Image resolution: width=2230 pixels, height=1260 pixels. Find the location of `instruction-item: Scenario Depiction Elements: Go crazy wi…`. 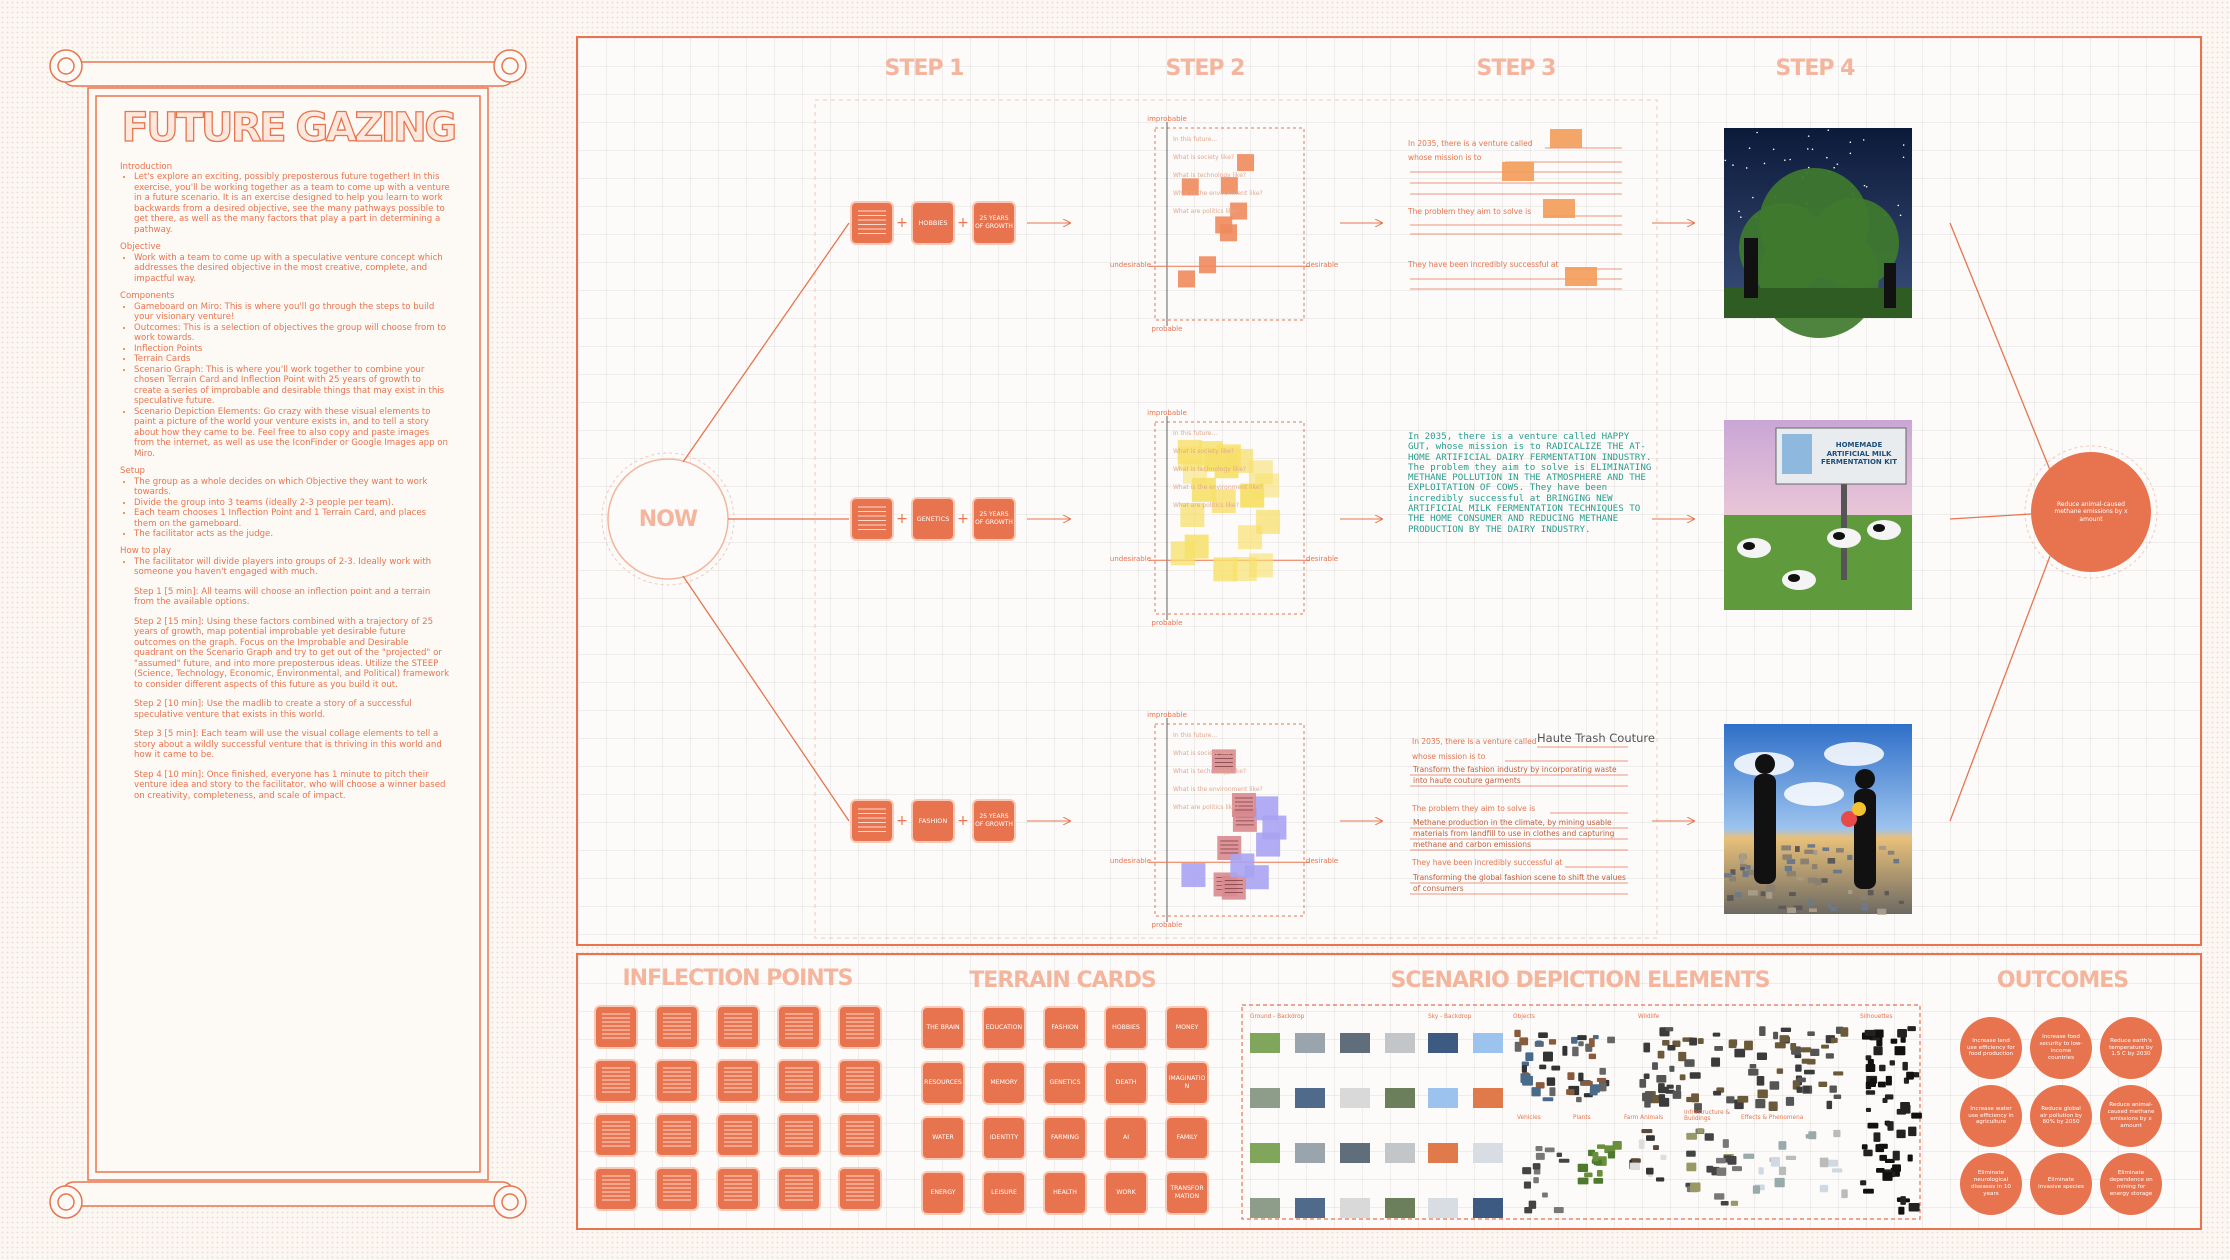

instruction-item: Scenario Depiction Elements: Go crazy wi… is located at coordinates (292, 433).